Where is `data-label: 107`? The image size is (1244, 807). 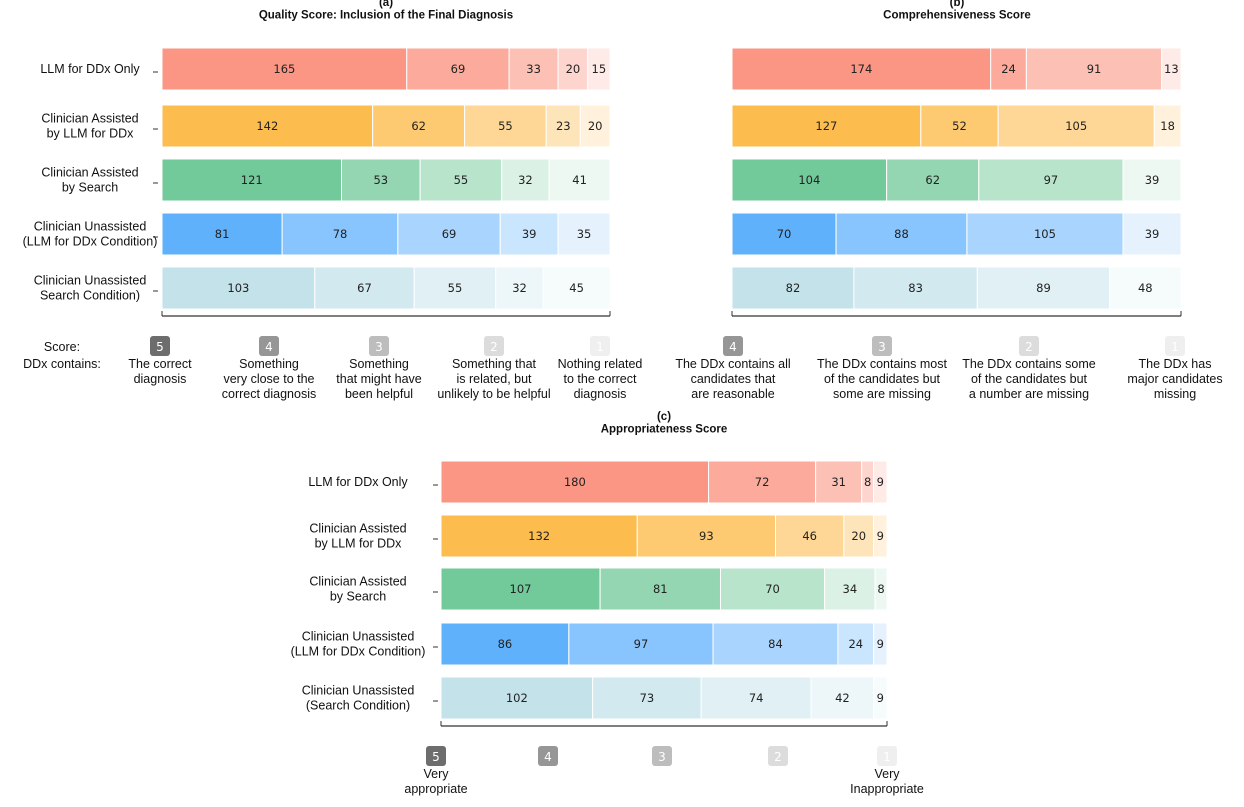
data-label: 107 is located at coordinates (521, 589).